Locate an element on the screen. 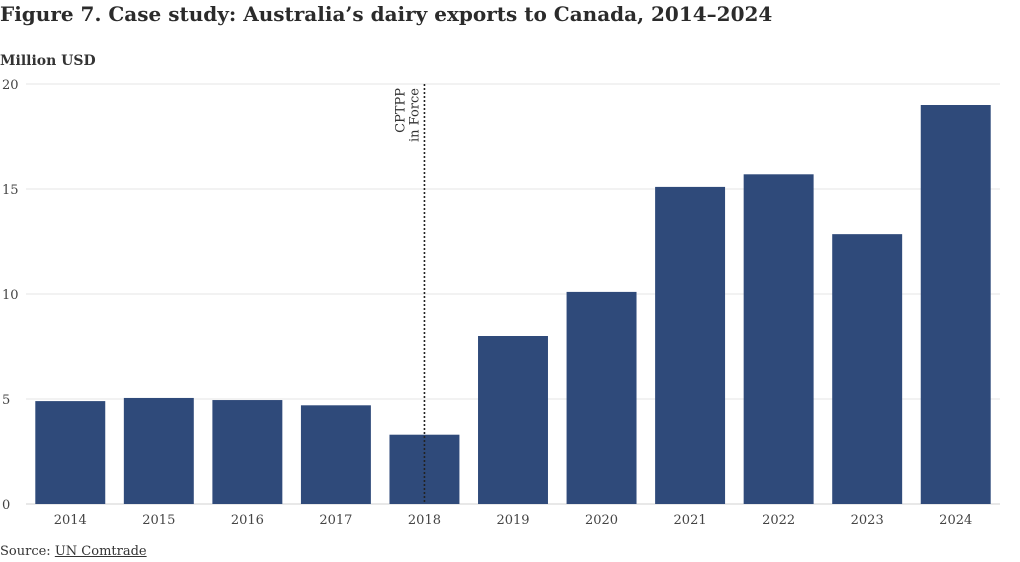  y-tick-labels: 0 5 10 15 20 is located at coordinates (10, 295).